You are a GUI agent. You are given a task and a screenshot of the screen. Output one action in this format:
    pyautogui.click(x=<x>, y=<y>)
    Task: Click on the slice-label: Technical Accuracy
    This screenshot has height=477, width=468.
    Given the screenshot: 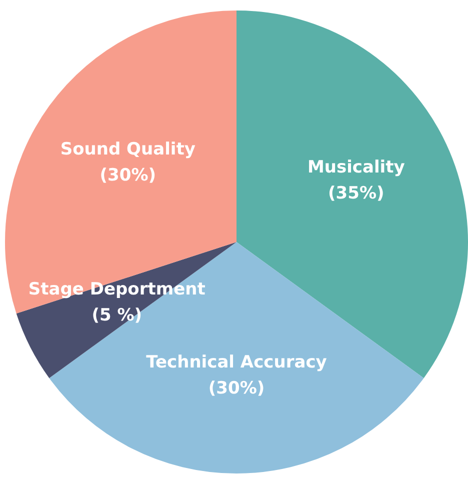 What is the action you would take?
    pyautogui.click(x=236, y=362)
    